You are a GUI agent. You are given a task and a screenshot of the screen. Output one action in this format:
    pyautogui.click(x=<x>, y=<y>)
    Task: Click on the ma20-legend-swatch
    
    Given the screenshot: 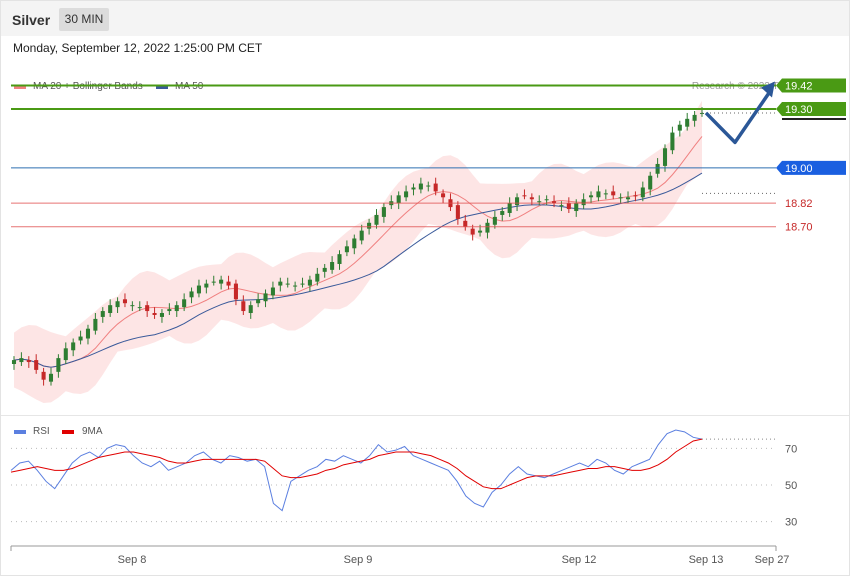 What is the action you would take?
    pyautogui.click(x=20, y=87)
    